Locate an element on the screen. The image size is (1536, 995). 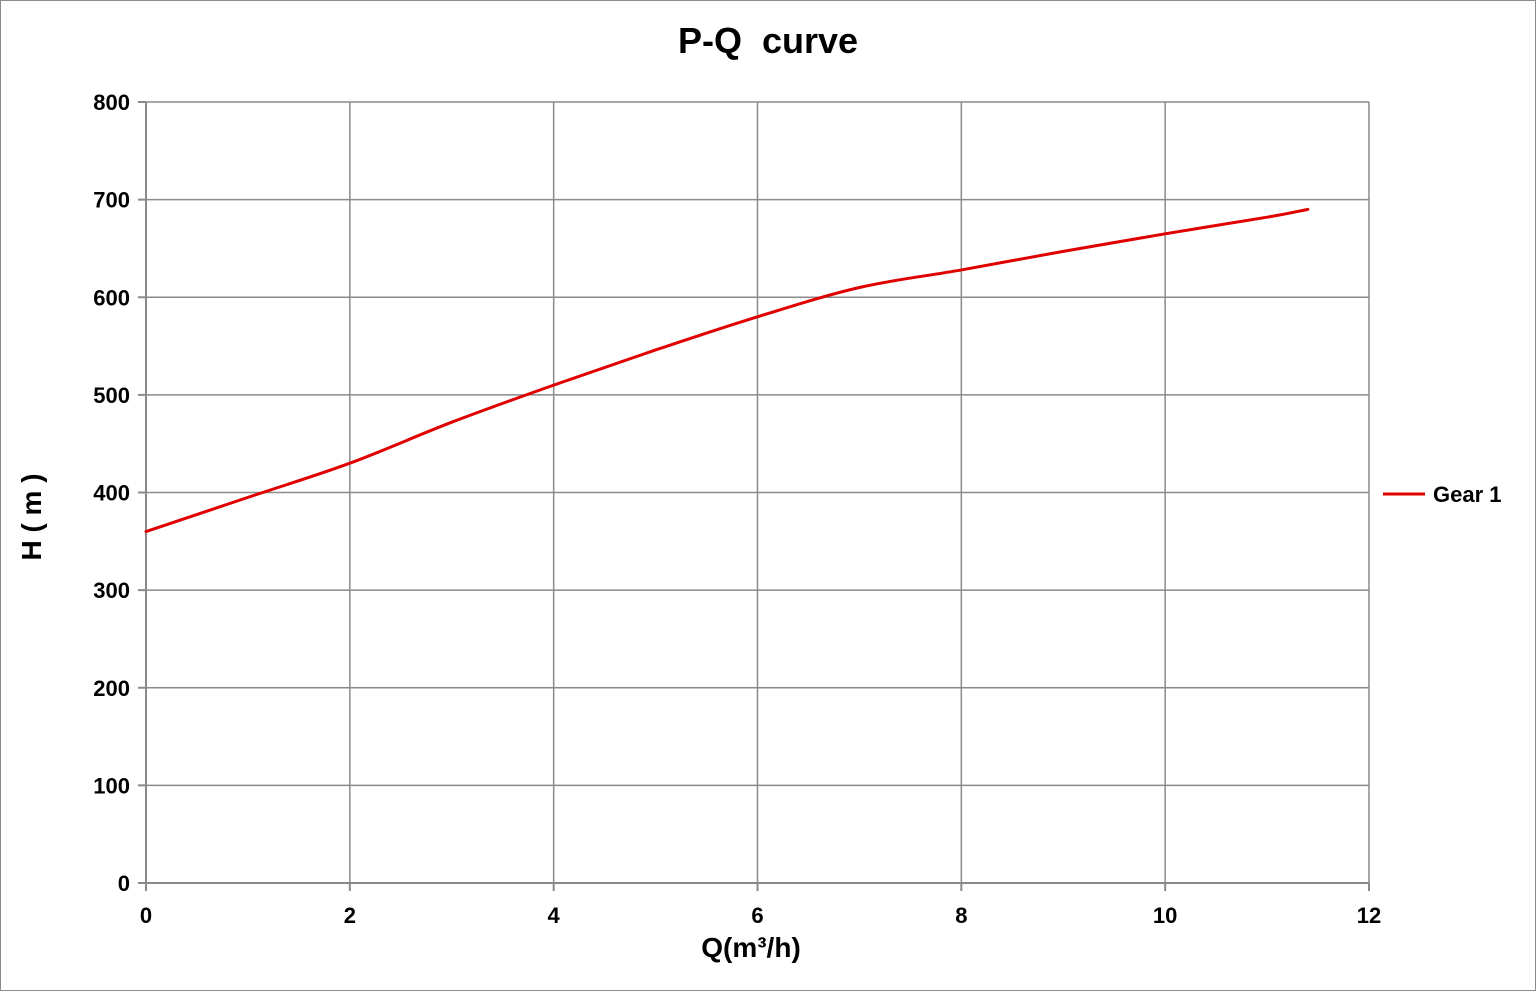
y-tick-label: 700 is located at coordinates (111, 200).